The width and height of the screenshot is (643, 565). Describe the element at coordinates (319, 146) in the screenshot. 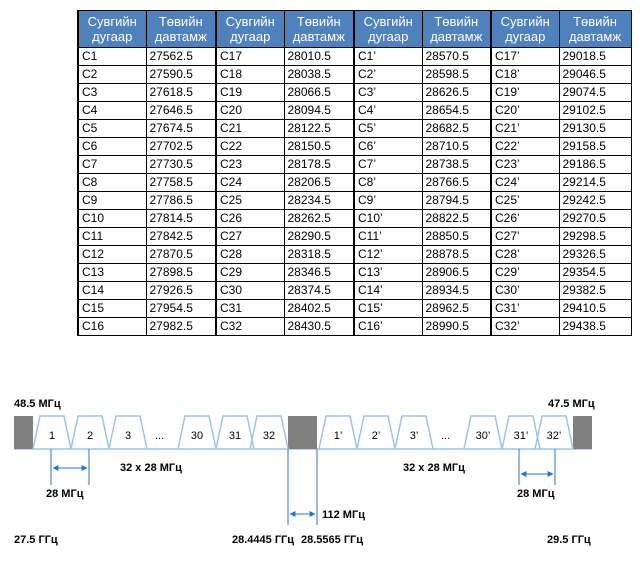

I see `center-frequency-cell: 28150.5` at that location.